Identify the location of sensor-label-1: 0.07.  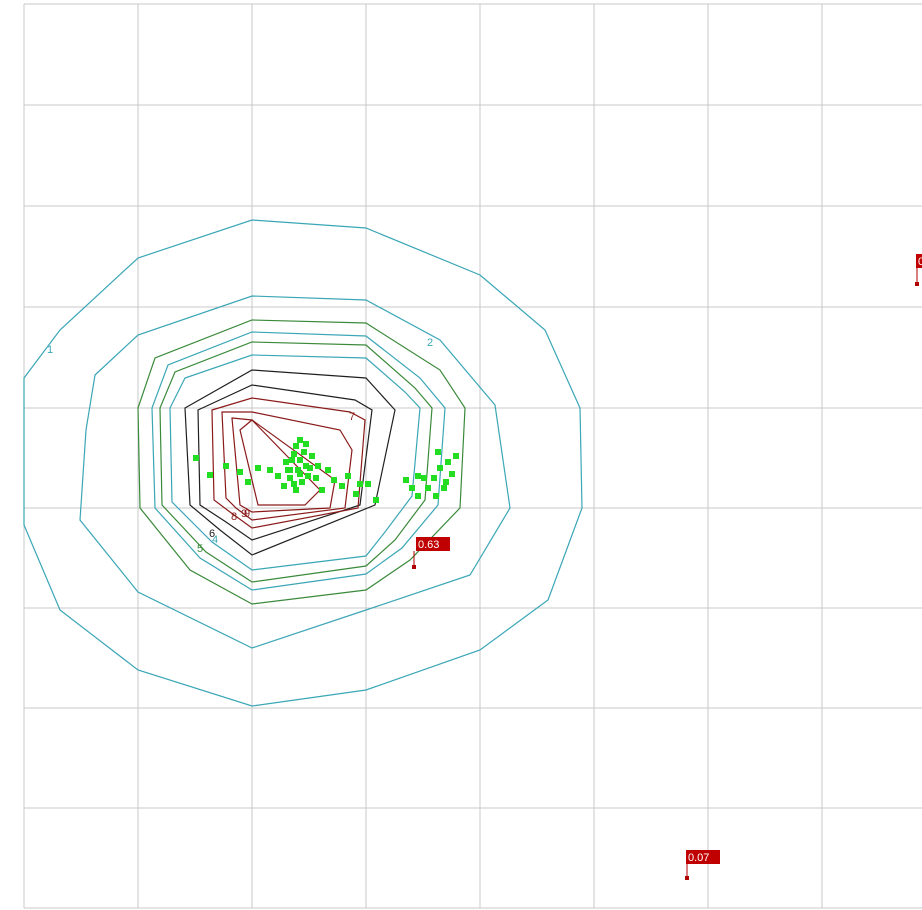
(698, 858).